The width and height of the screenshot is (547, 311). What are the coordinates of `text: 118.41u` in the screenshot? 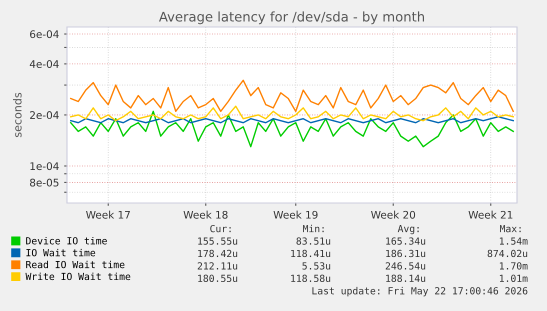 It's located at (310, 254).